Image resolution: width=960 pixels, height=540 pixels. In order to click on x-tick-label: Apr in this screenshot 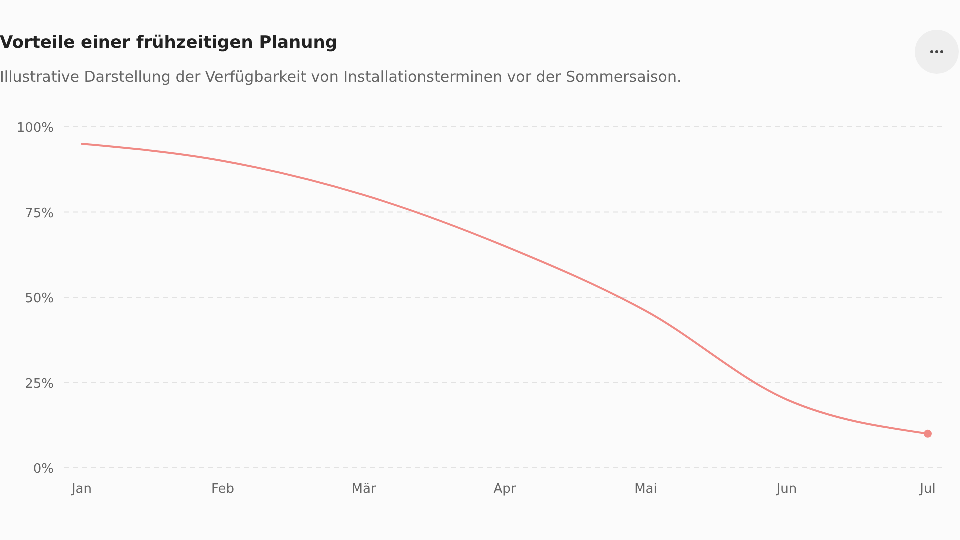, I will do `click(505, 489)`.